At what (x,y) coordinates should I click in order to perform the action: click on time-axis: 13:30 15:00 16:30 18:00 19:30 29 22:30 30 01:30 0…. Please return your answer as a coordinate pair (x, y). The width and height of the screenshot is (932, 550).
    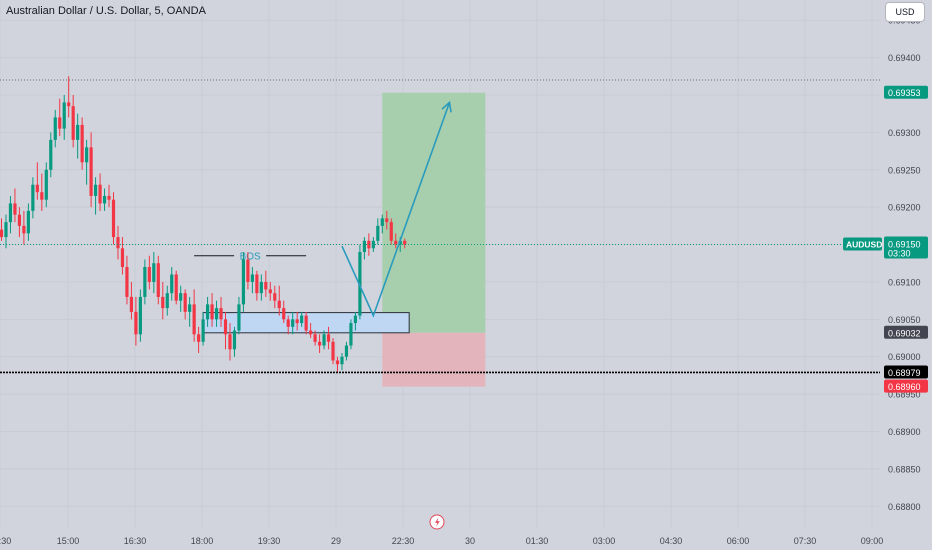
    Looking at the image, I should click on (441, 530).